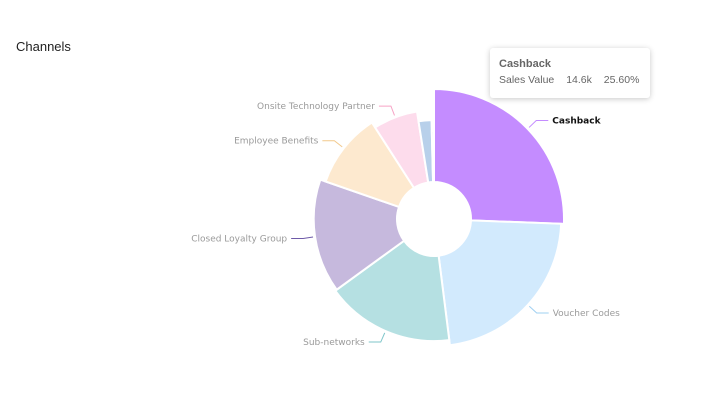 Image resolution: width=708 pixels, height=401 pixels. I want to click on tooltip-row: Sales Value 14.6k 25.60%, so click(573, 80).